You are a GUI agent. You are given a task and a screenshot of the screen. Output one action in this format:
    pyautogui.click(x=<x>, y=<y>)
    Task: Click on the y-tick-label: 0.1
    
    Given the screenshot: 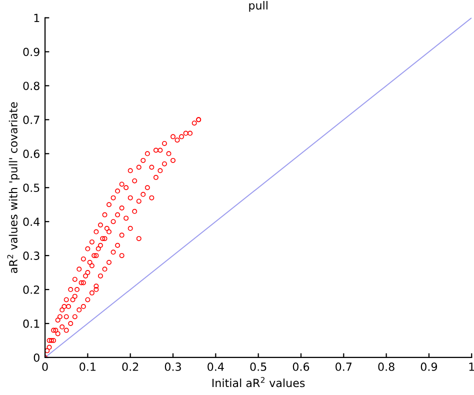 What is the action you would take?
    pyautogui.click(x=31, y=323)
    